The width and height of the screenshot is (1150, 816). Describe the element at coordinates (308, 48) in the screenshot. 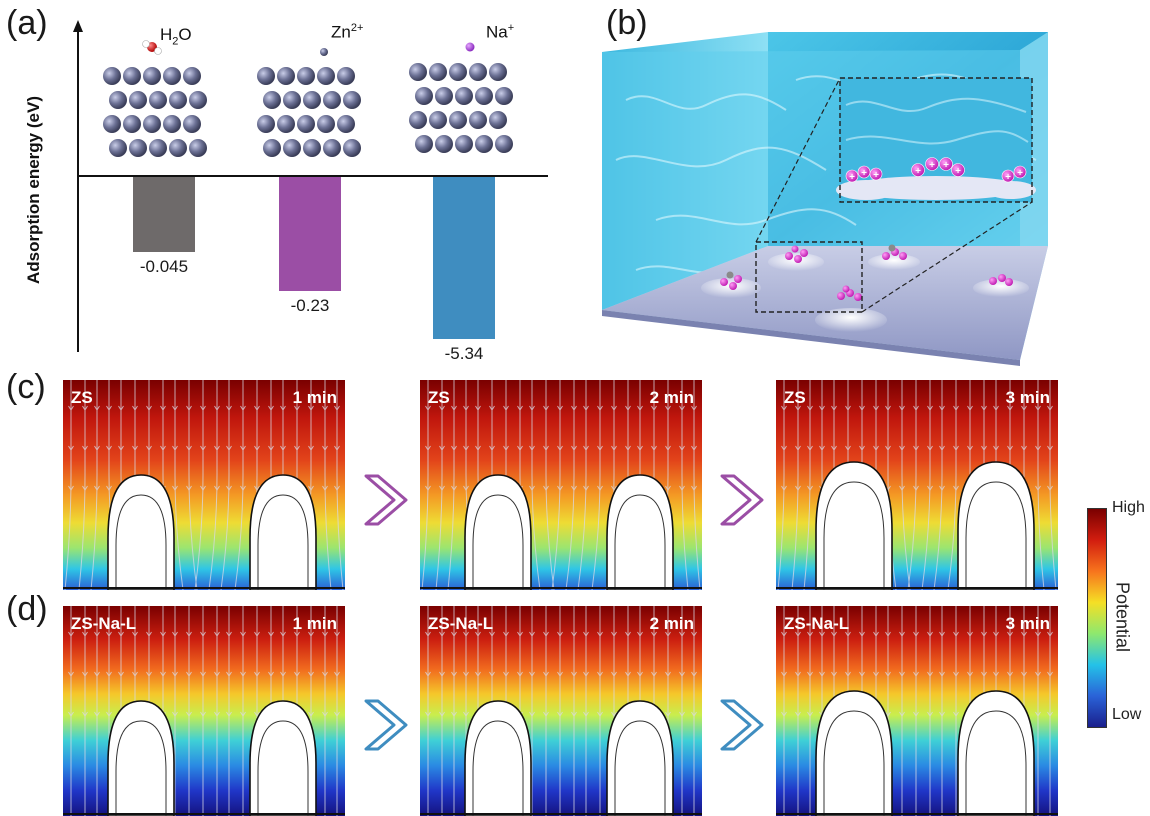

I see `adsorbate-molecules` at that location.